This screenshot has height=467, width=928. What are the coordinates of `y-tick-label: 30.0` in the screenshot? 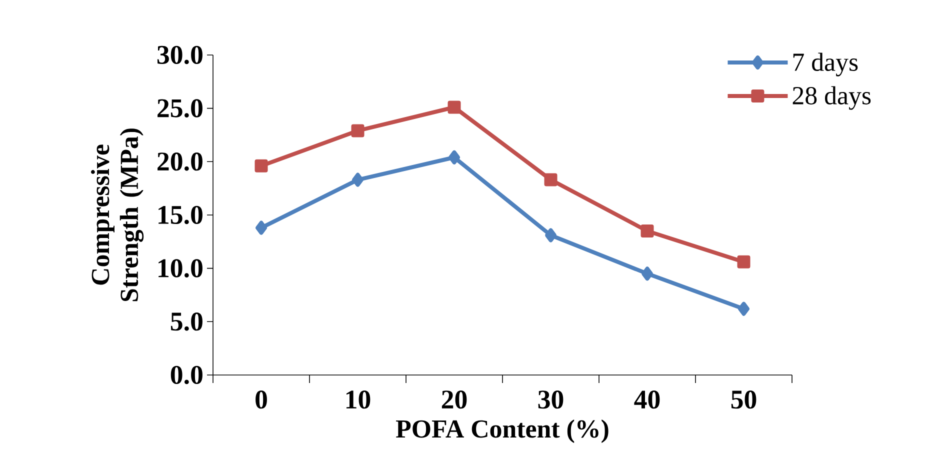 It's located at (179, 55).